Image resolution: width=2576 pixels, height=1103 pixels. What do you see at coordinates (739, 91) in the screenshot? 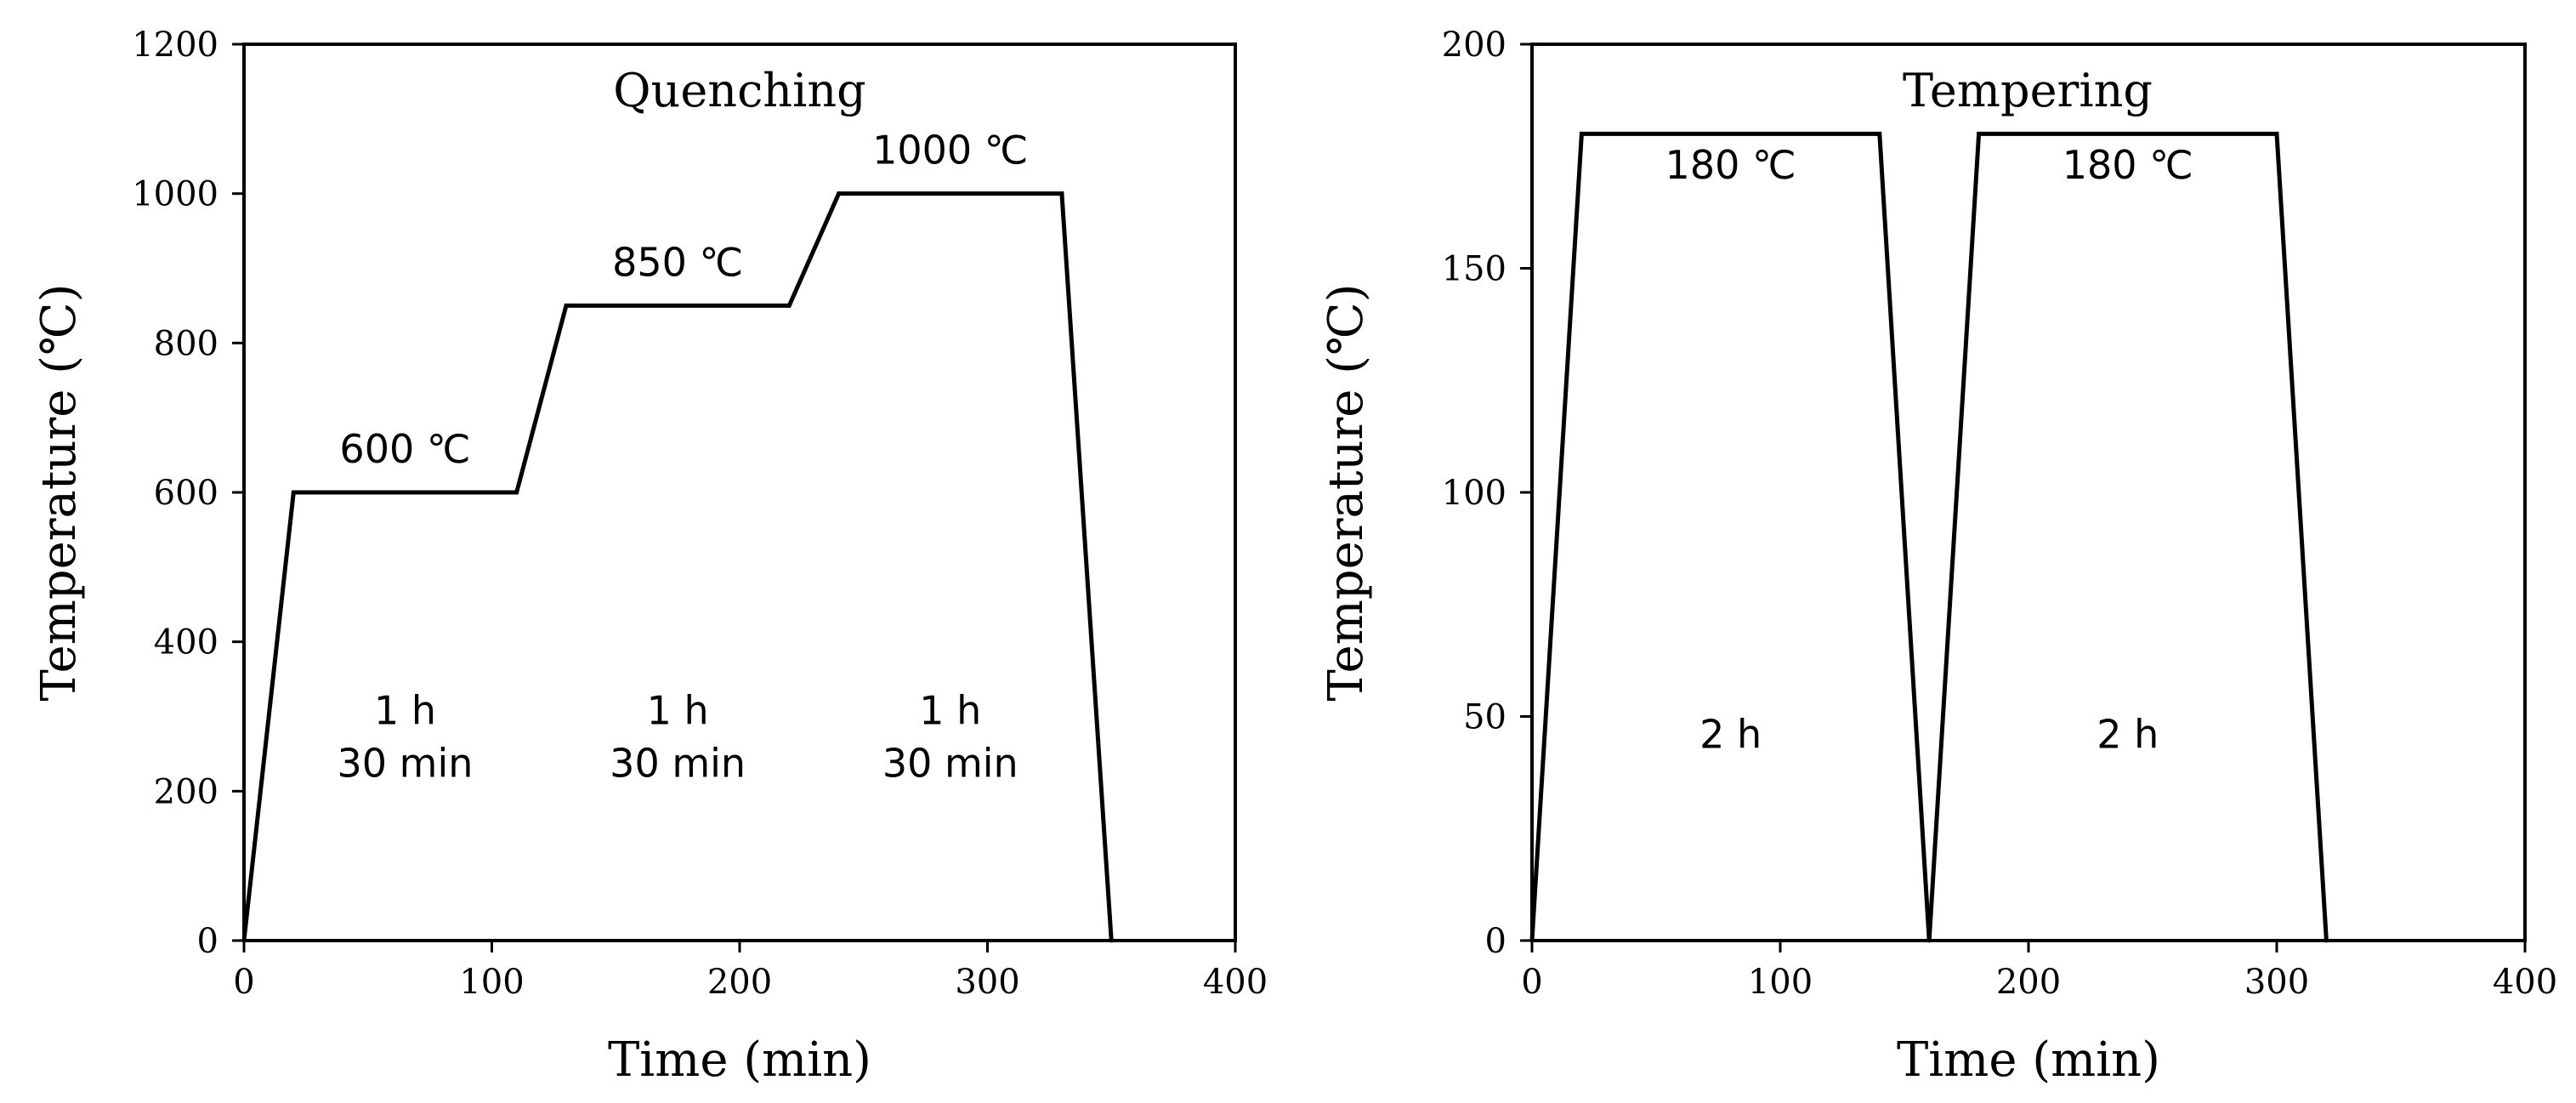
I see `chart-title: Quenching` at bounding box center [739, 91].